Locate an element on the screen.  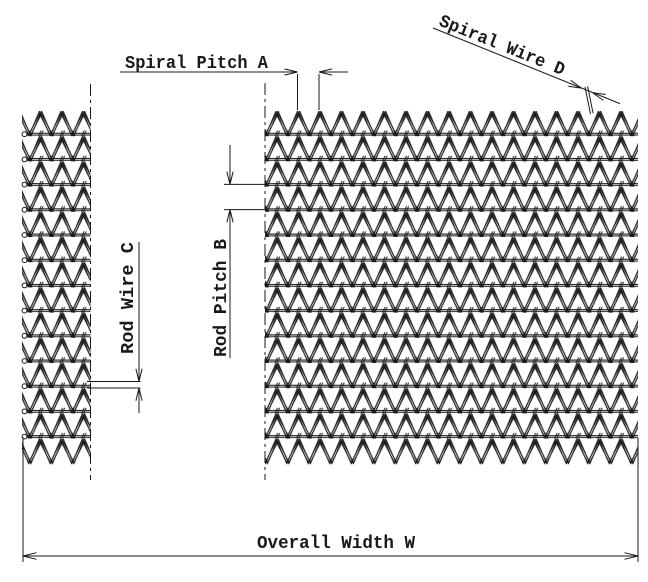
dim-w-arrowheads is located at coordinates (330, 556).